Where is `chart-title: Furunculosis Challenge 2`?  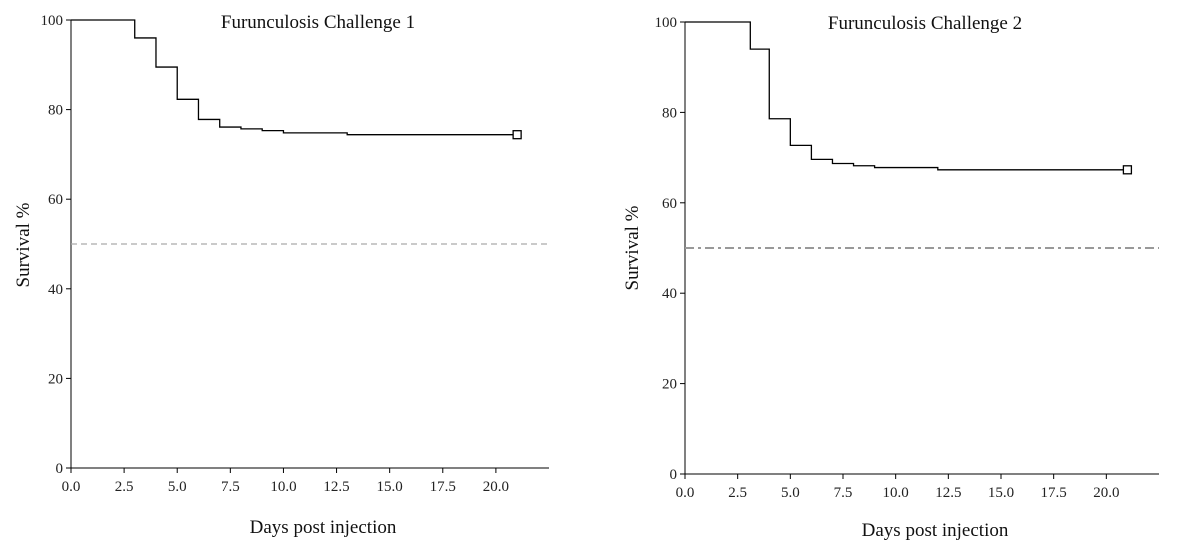
chart-title: Furunculosis Challenge 2 is located at coordinates (925, 23).